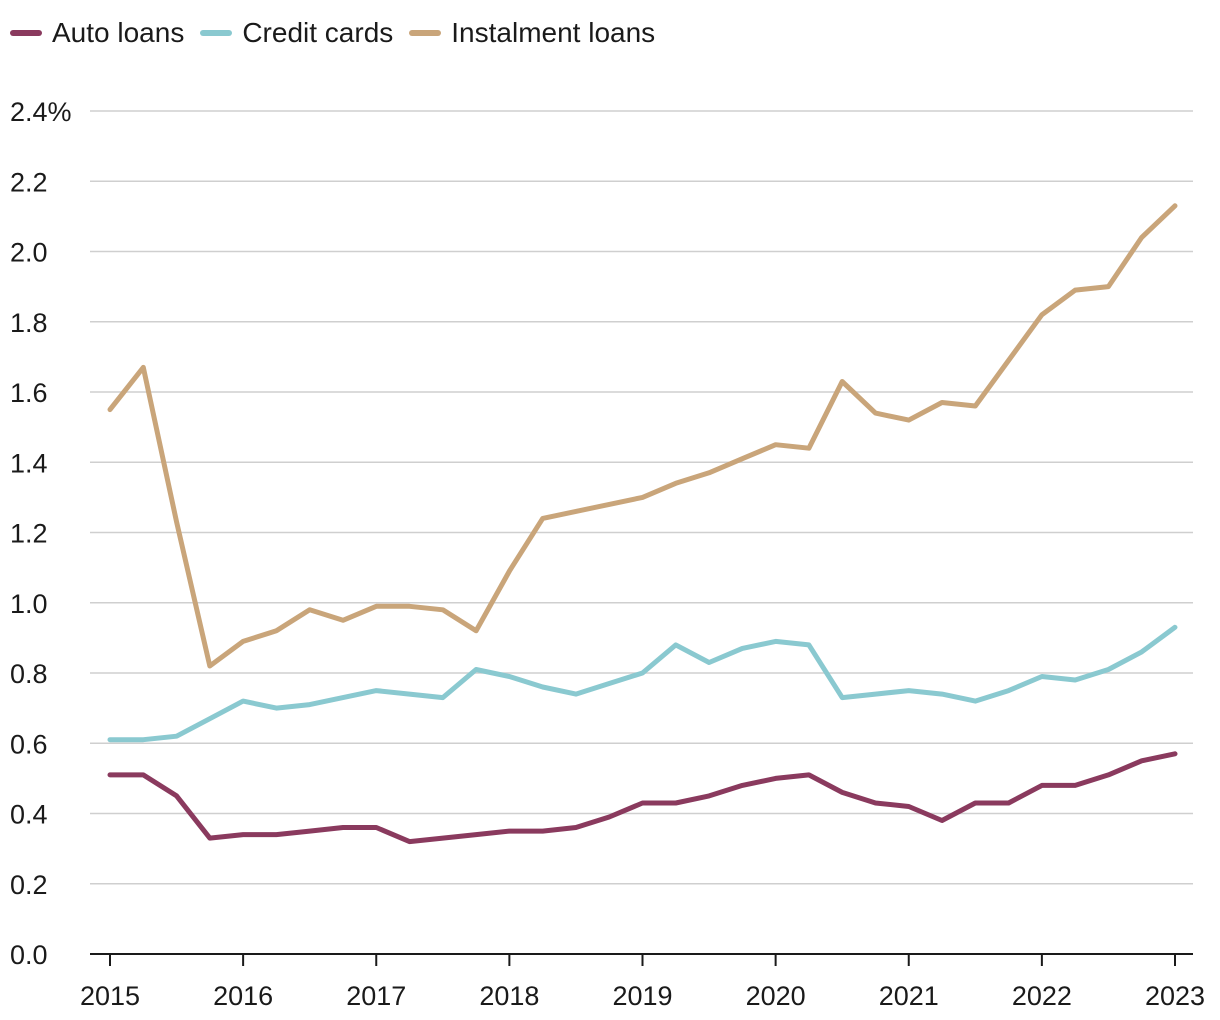  I want to click on y-tick-label: 2.0, so click(29, 253).